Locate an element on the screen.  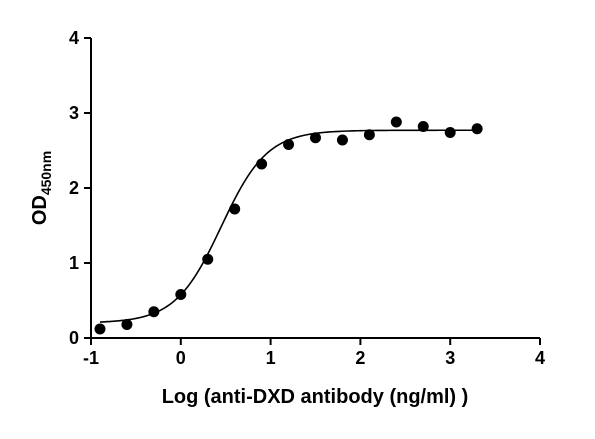
x-tick-label: 0 is located at coordinates (181, 358).